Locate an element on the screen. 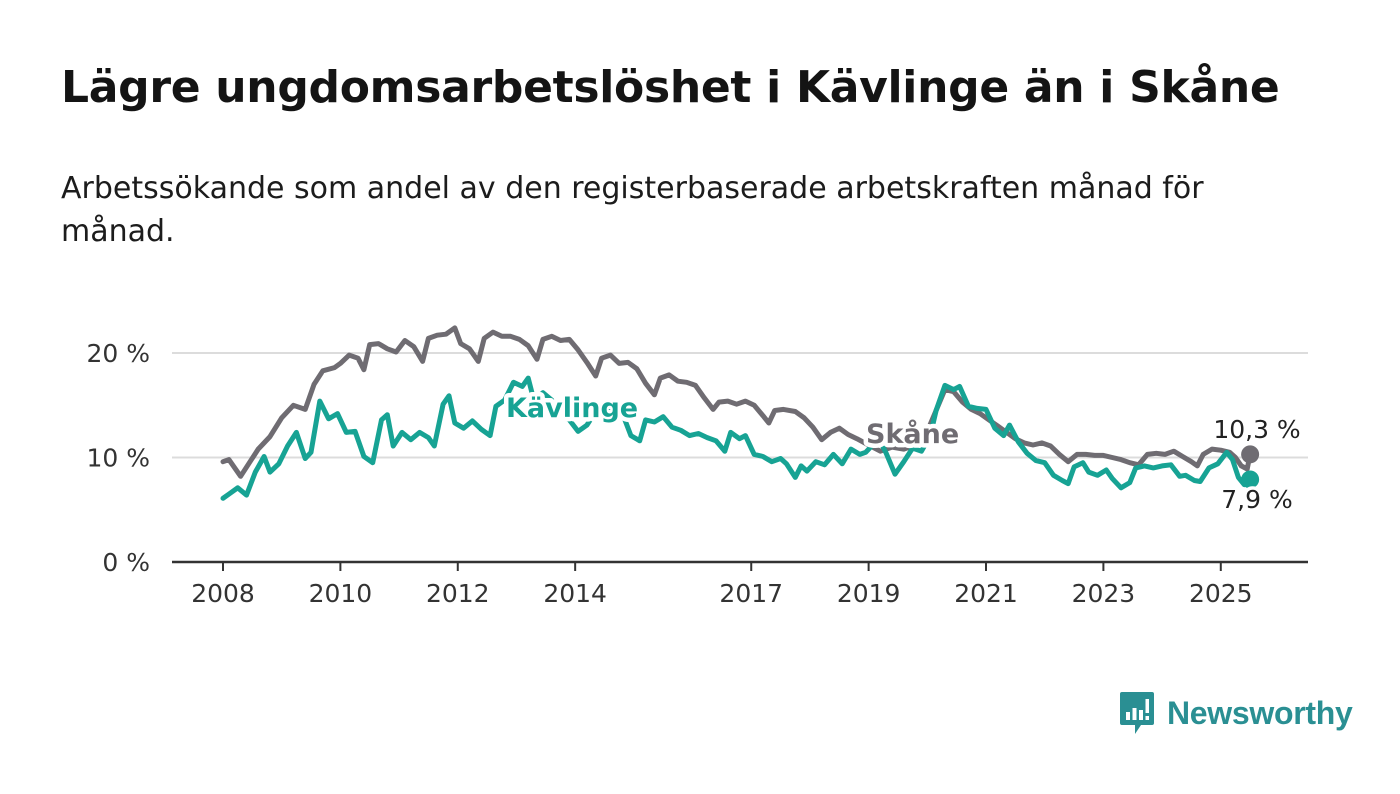 The image size is (1400, 794). series-label: Skåne is located at coordinates (912, 434).